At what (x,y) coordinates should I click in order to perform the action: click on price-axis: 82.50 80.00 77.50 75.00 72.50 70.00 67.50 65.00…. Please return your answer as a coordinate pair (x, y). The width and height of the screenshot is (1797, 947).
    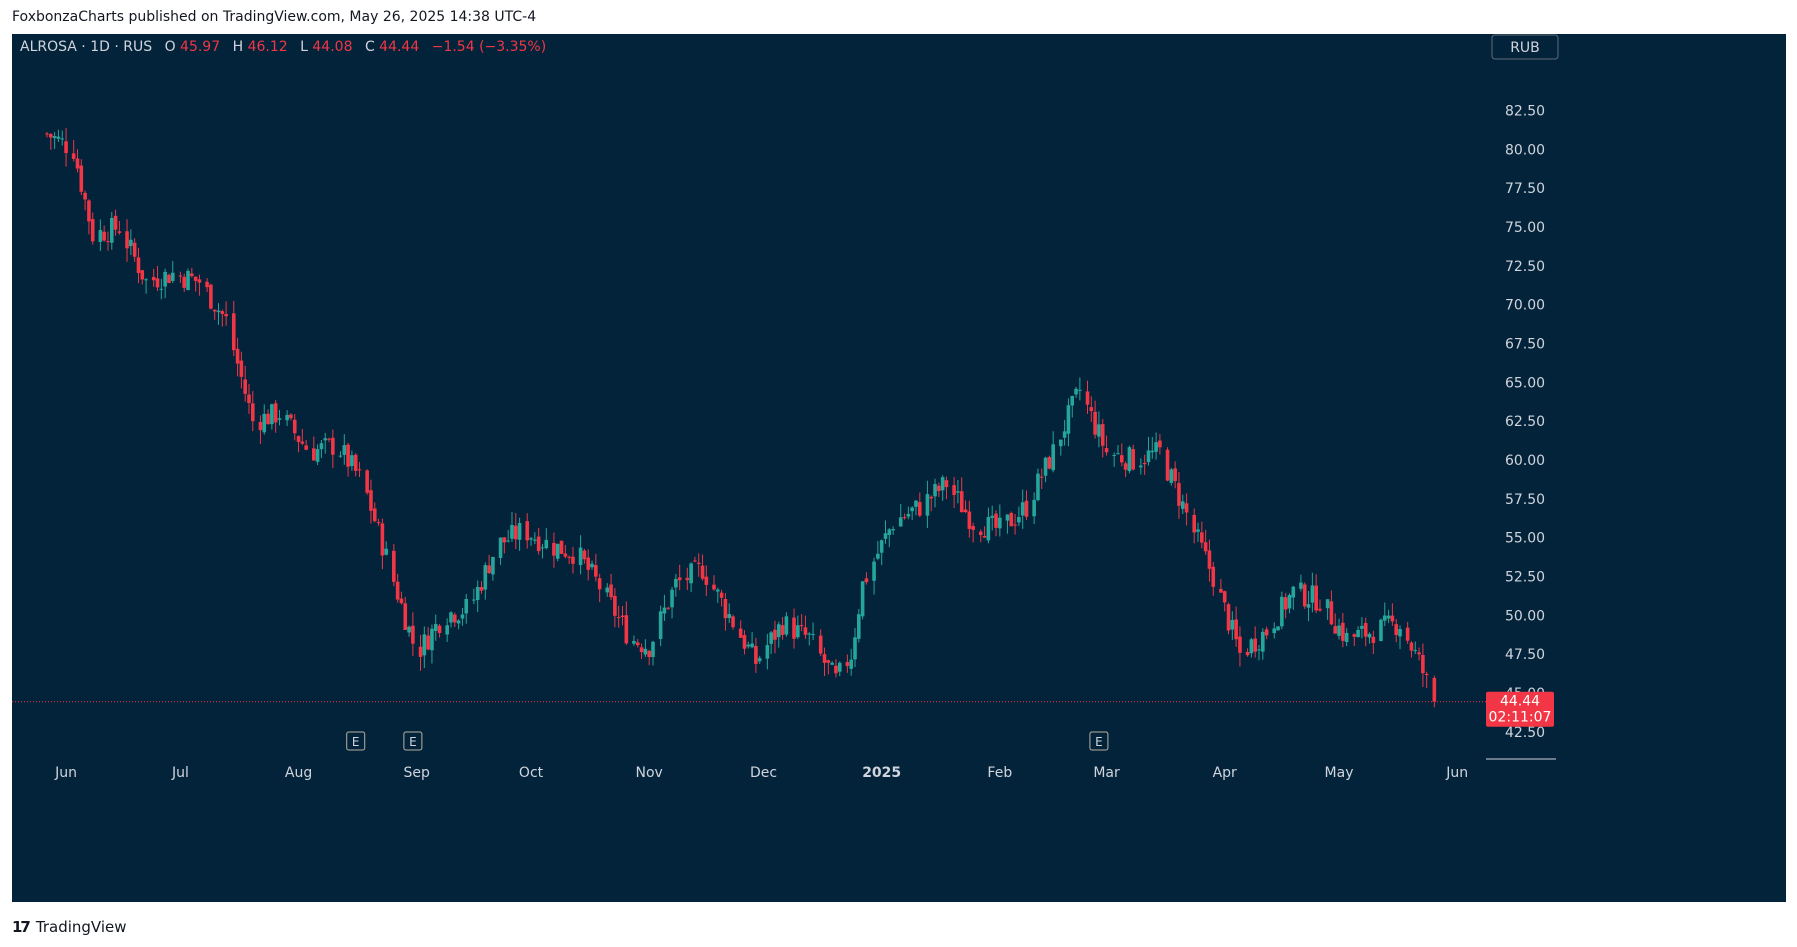
    Looking at the image, I should click on (1525, 422).